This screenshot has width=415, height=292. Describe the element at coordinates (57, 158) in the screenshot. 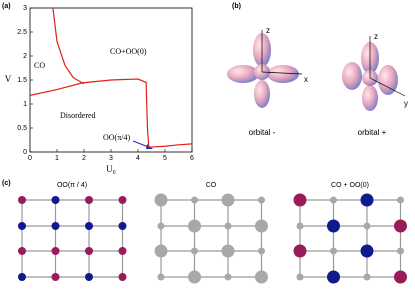

I see `x-tick-label: 1` at that location.